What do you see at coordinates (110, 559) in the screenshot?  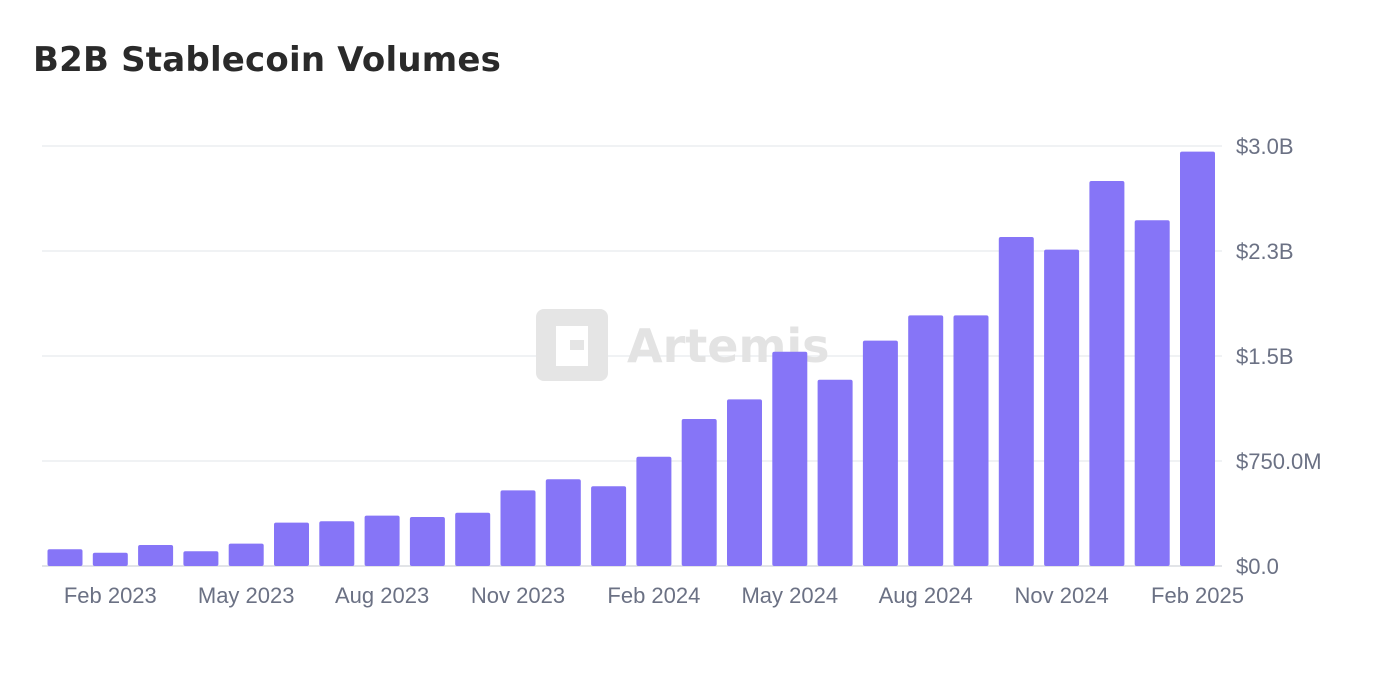 I see `bar-feb-2023` at bounding box center [110, 559].